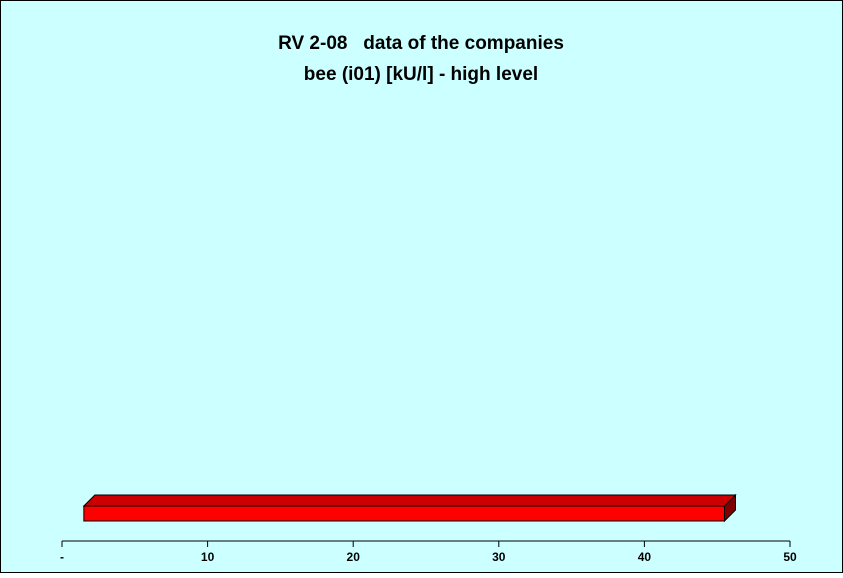  What do you see at coordinates (421, 74) in the screenshot?
I see `chart-subtitle: bee (i01) [kU/l] - high level` at bounding box center [421, 74].